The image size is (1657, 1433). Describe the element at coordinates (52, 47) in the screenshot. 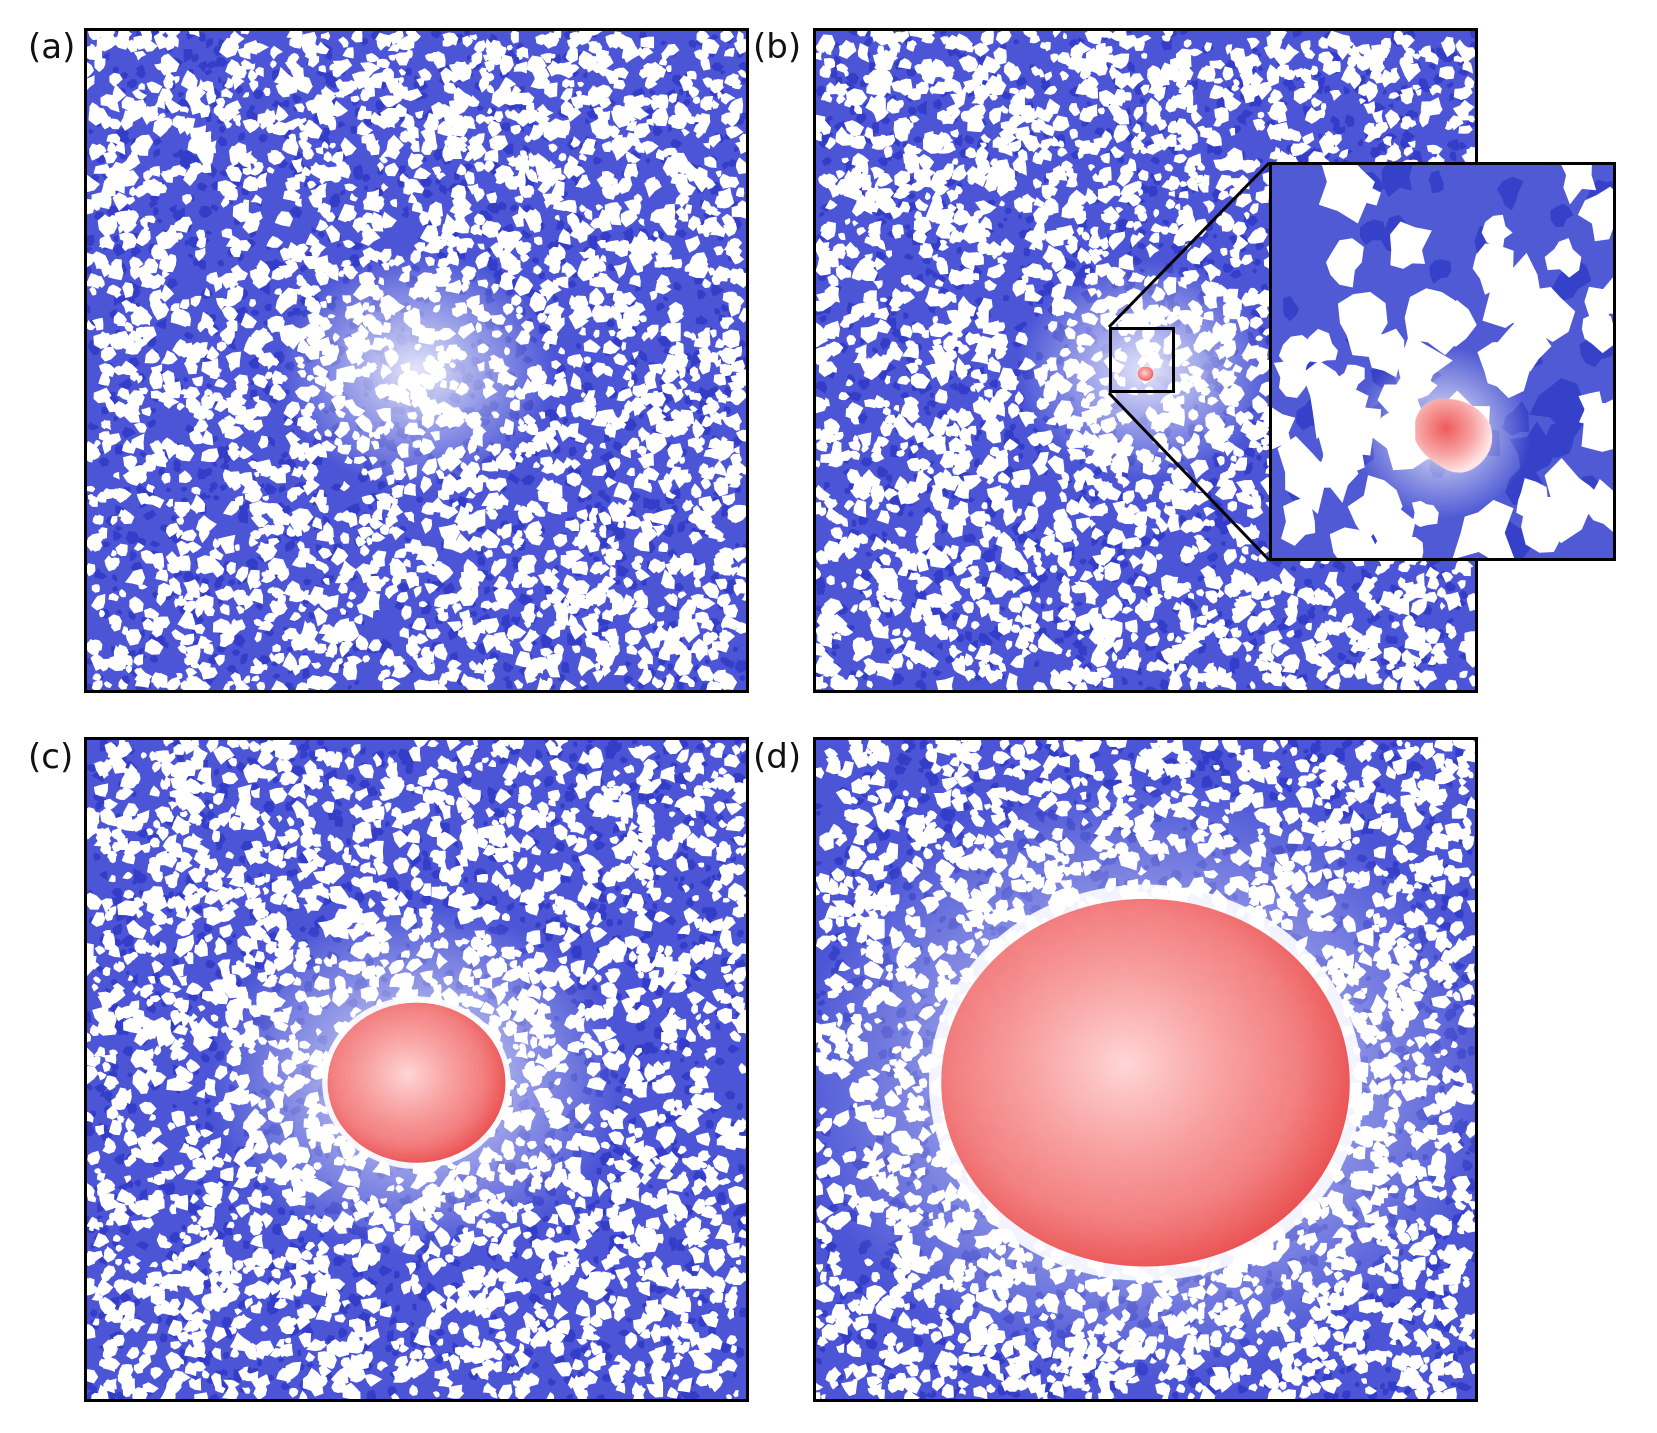

I see `panel-label-a: (a)` at that location.